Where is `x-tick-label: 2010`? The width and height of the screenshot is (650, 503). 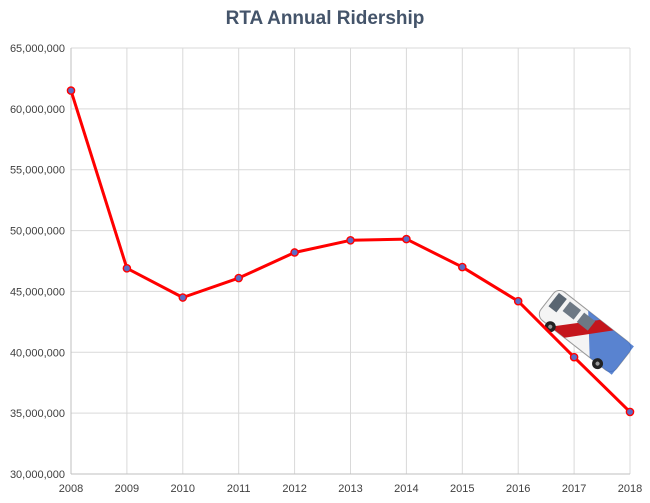
x-tick-label: 2010 is located at coordinates (183, 489).